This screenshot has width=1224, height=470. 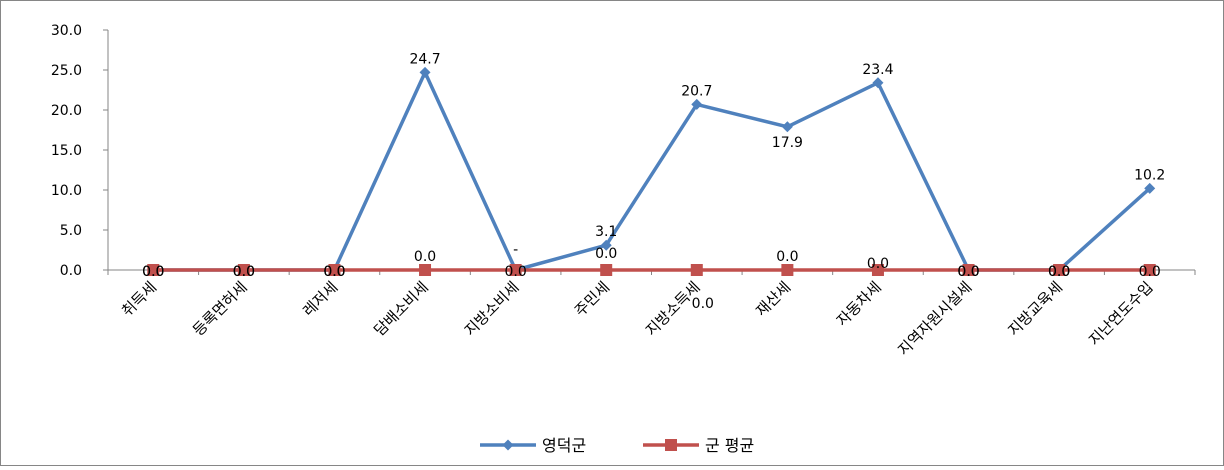 What do you see at coordinates (66, 71) in the screenshot?
I see `y-tick-label: 25.0` at bounding box center [66, 71].